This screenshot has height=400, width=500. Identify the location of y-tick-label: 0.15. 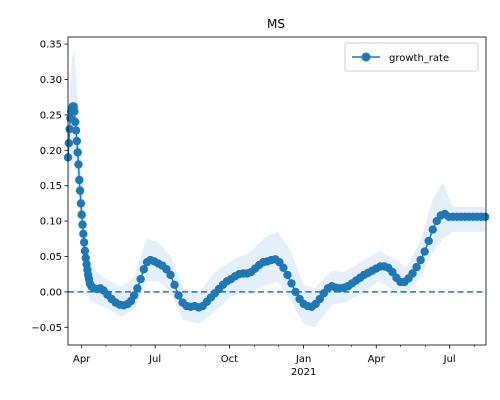
(51, 186).